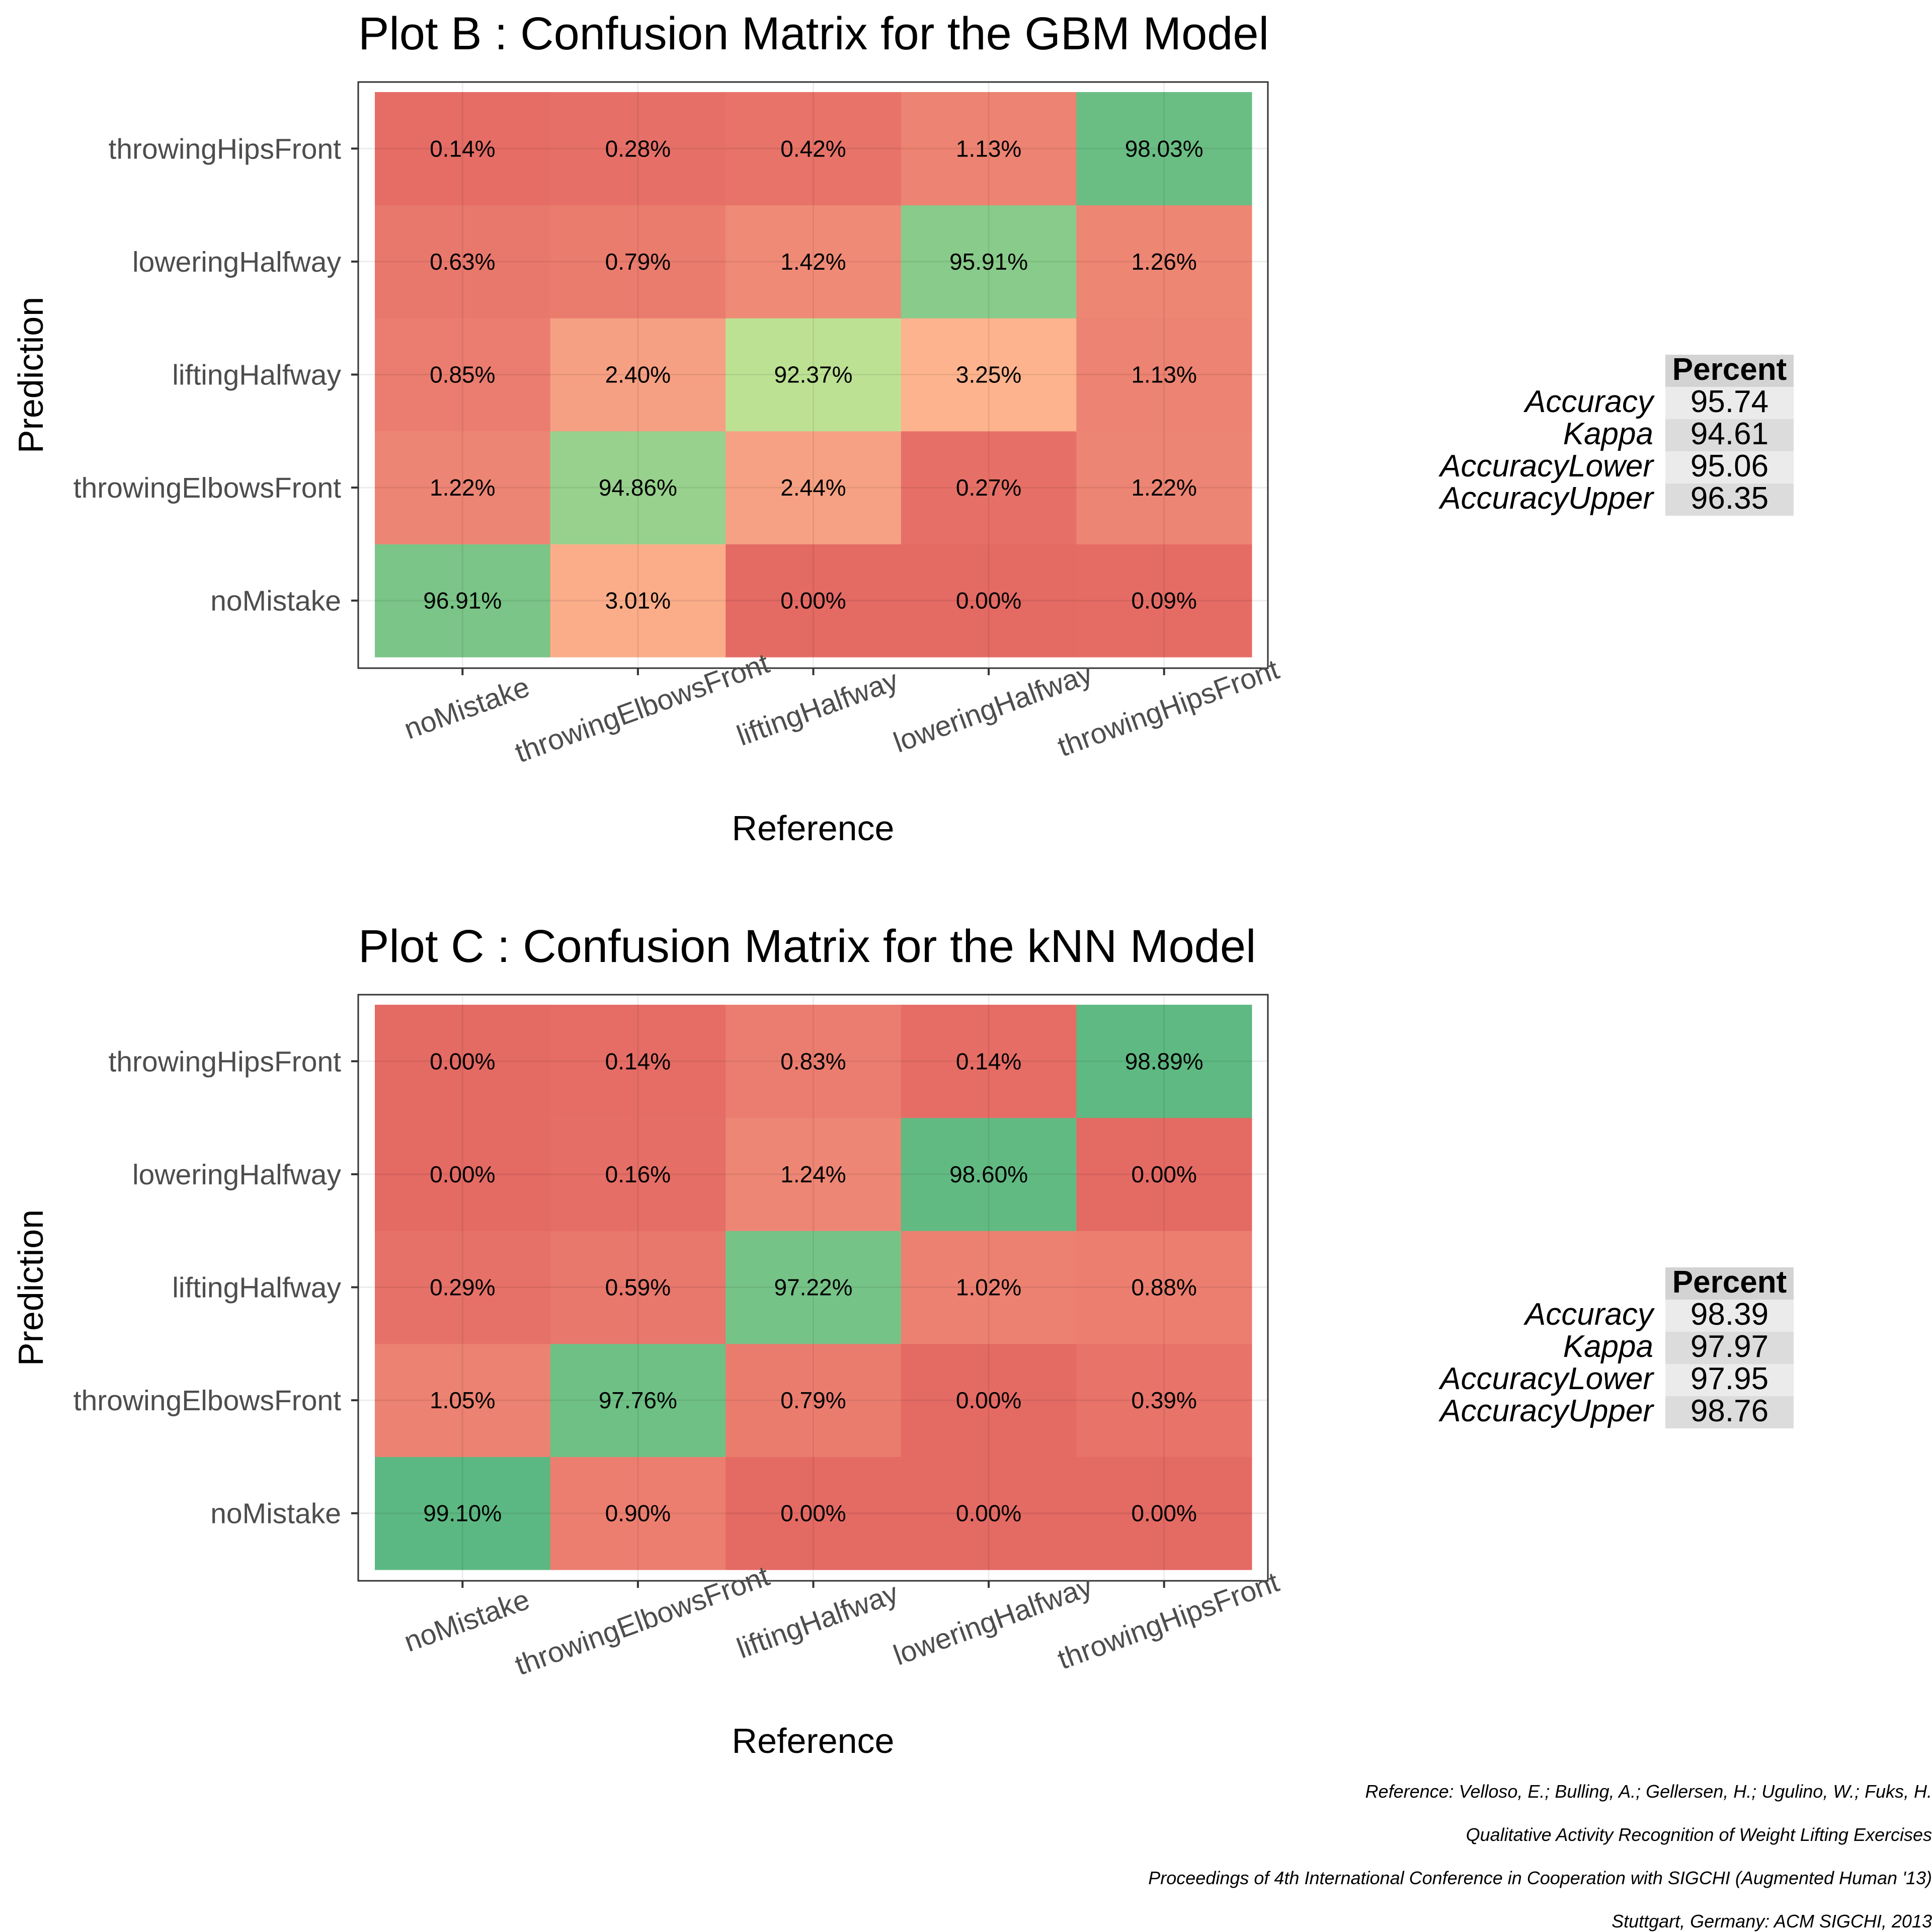  I want to click on cell-label-r4-c4: 98.03%, so click(1164, 148).